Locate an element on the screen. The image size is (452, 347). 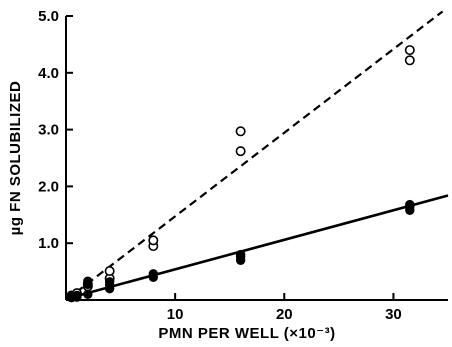
x-axis-title: PMN PER WELL (×10⁻³) is located at coordinates (246, 333).